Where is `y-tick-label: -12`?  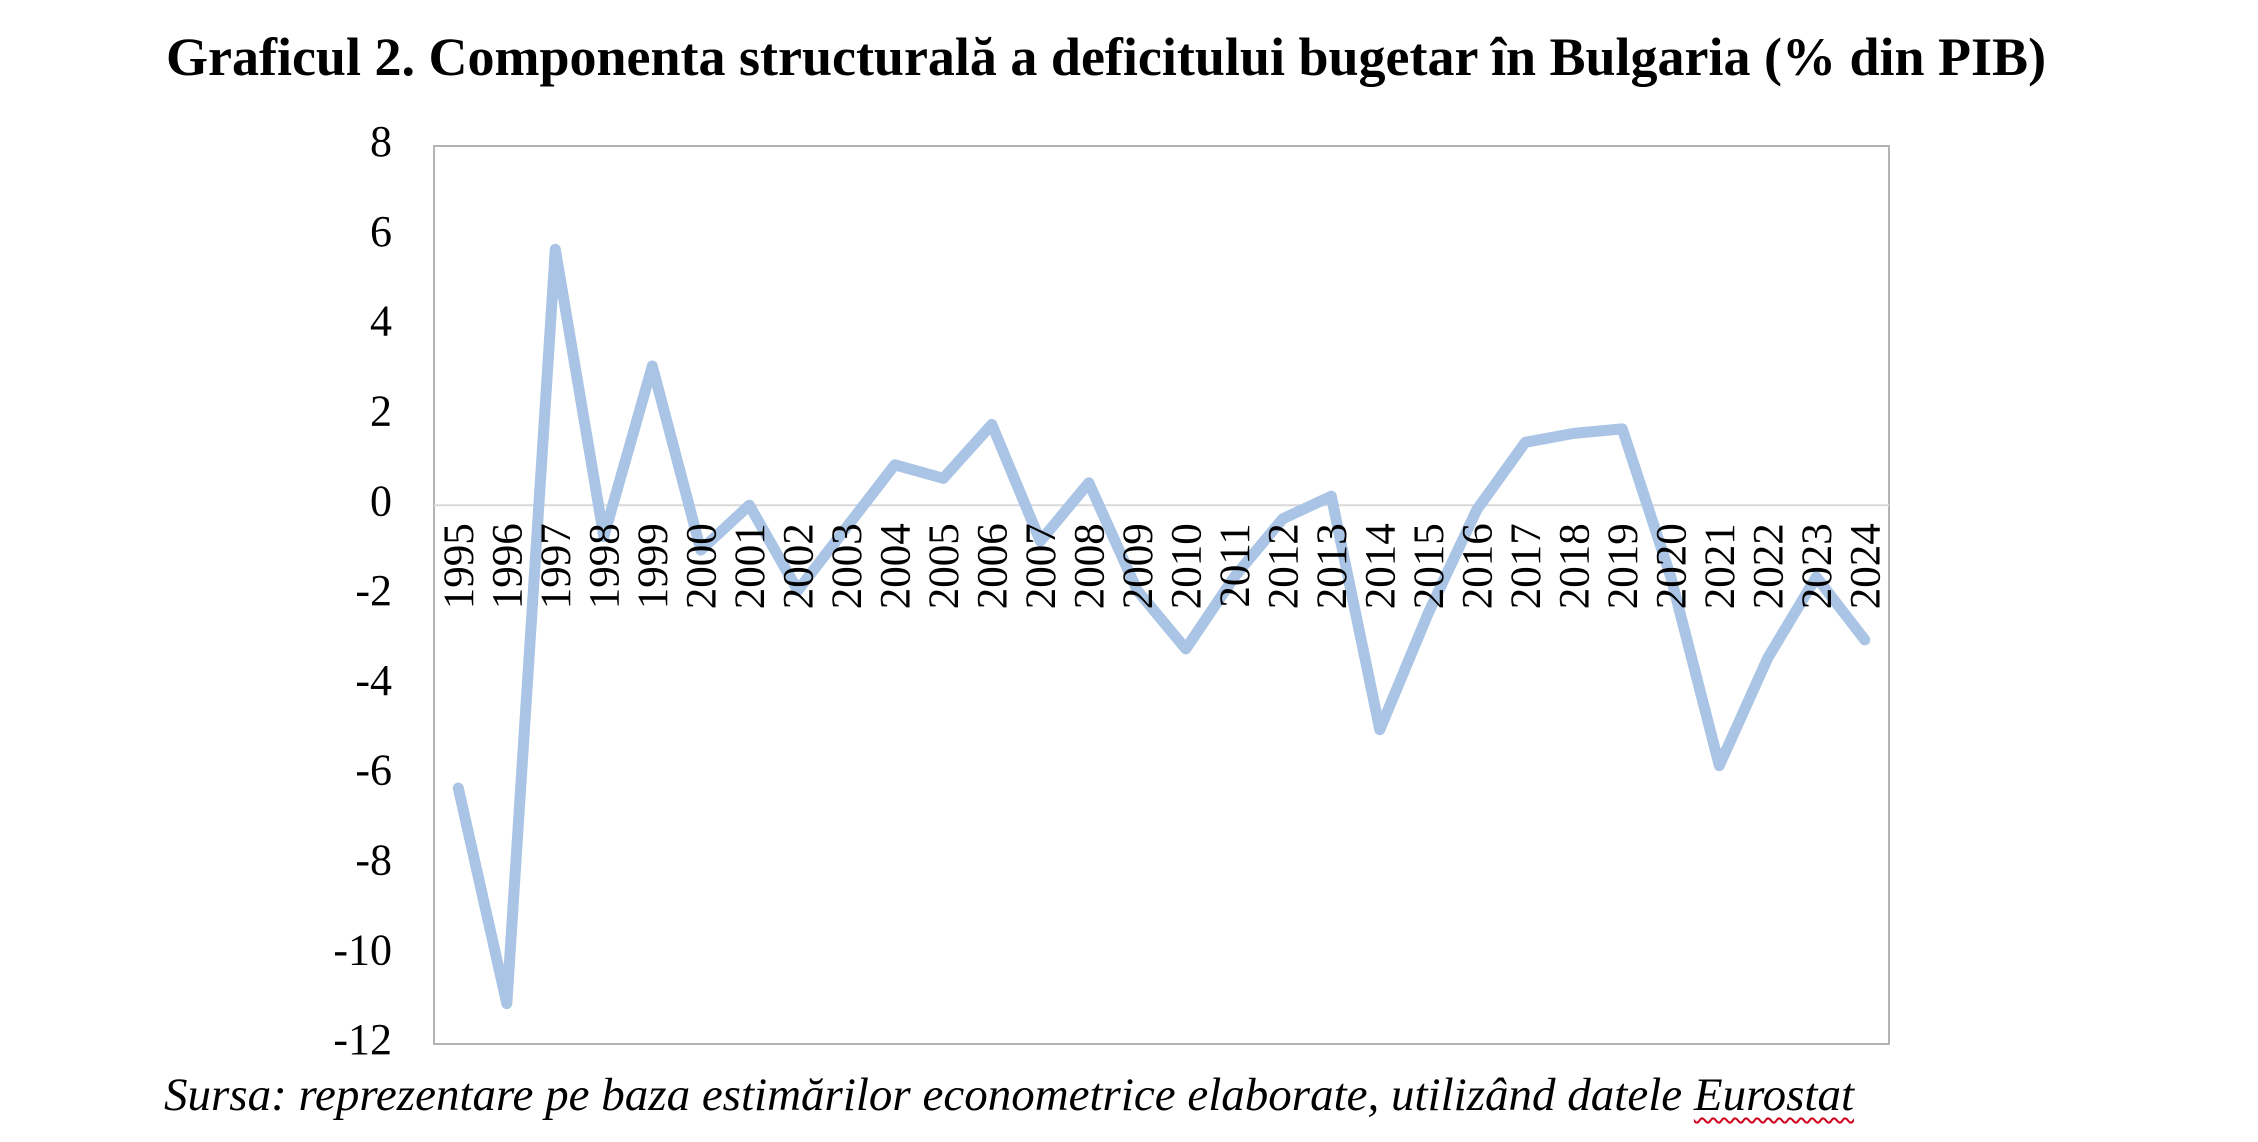
y-tick-label: -12 is located at coordinates (362, 1039).